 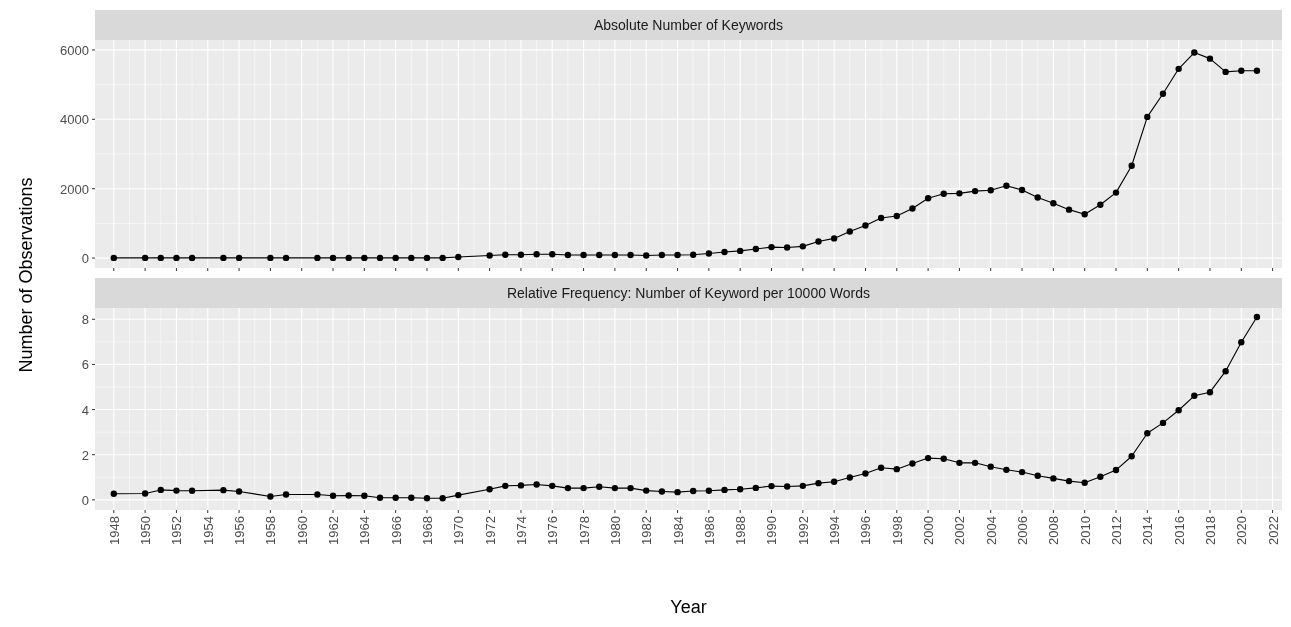 I want to click on x-tick-label: 1974, so click(x=521, y=530).